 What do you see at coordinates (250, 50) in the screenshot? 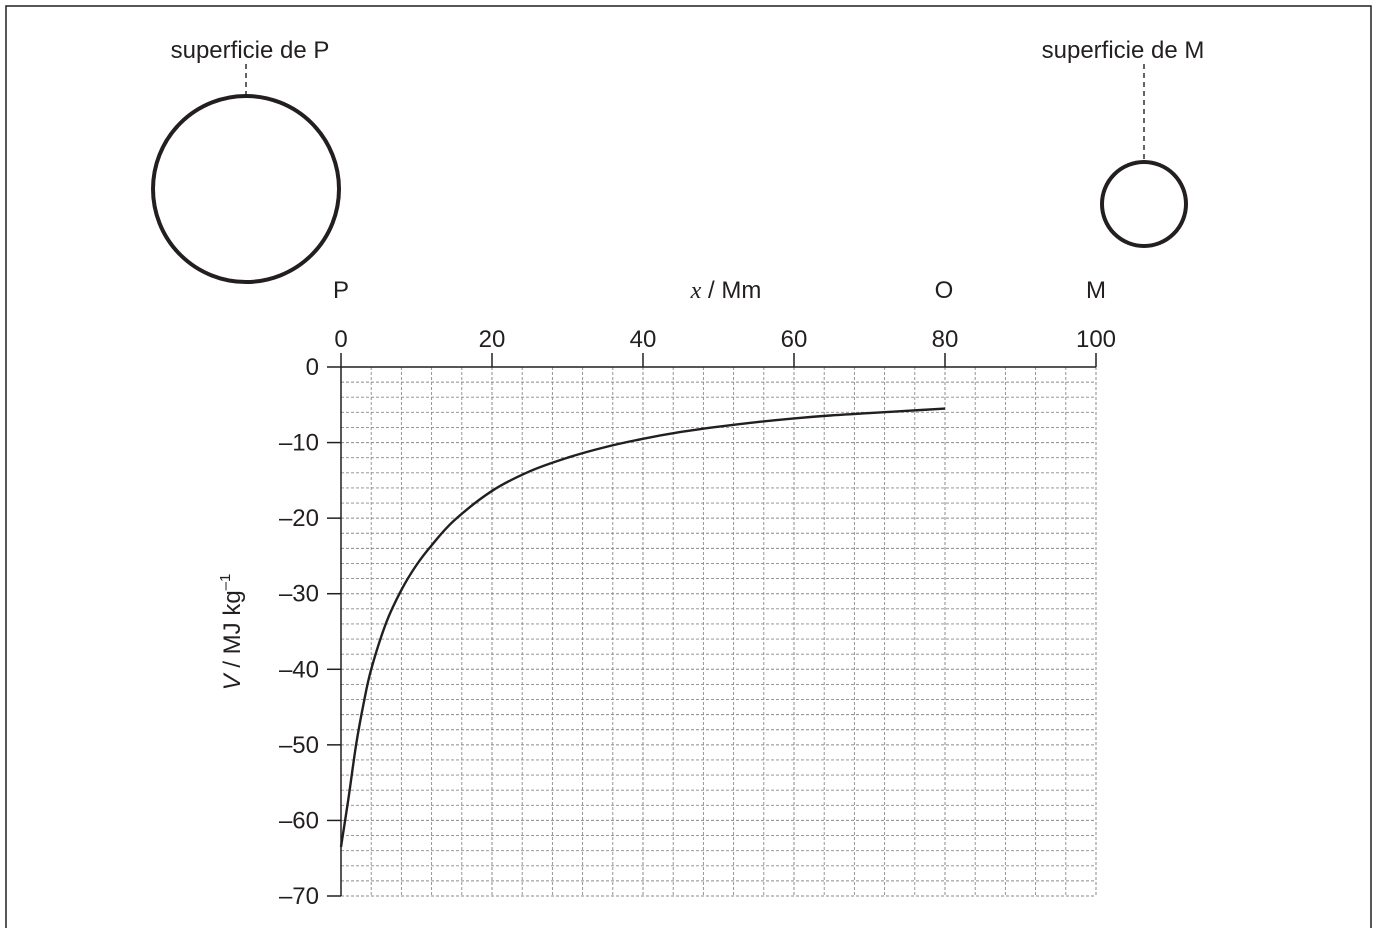
I see `surface-p-label: superficie de P` at bounding box center [250, 50].